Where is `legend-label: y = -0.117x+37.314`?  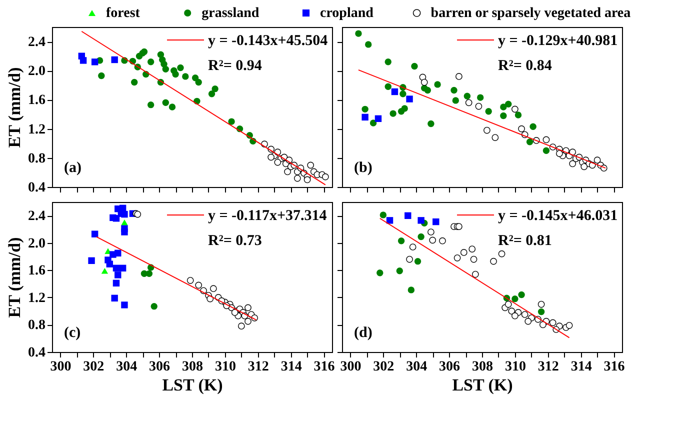
legend-label: y = -0.117x+37.314 is located at coordinates (268, 216).